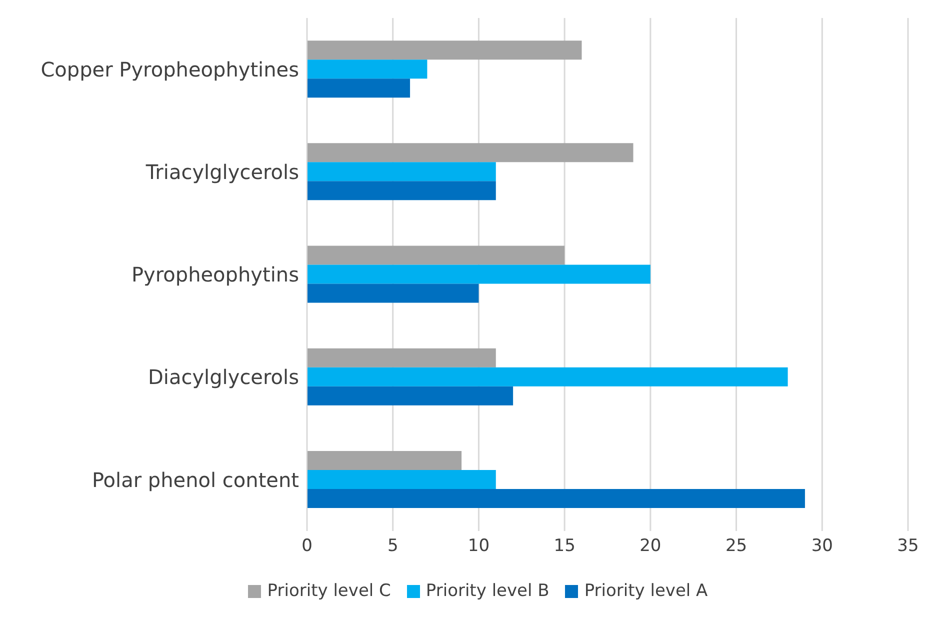  What do you see at coordinates (215, 274) in the screenshot?
I see `y-tick-label: Pyropheophytins` at bounding box center [215, 274].